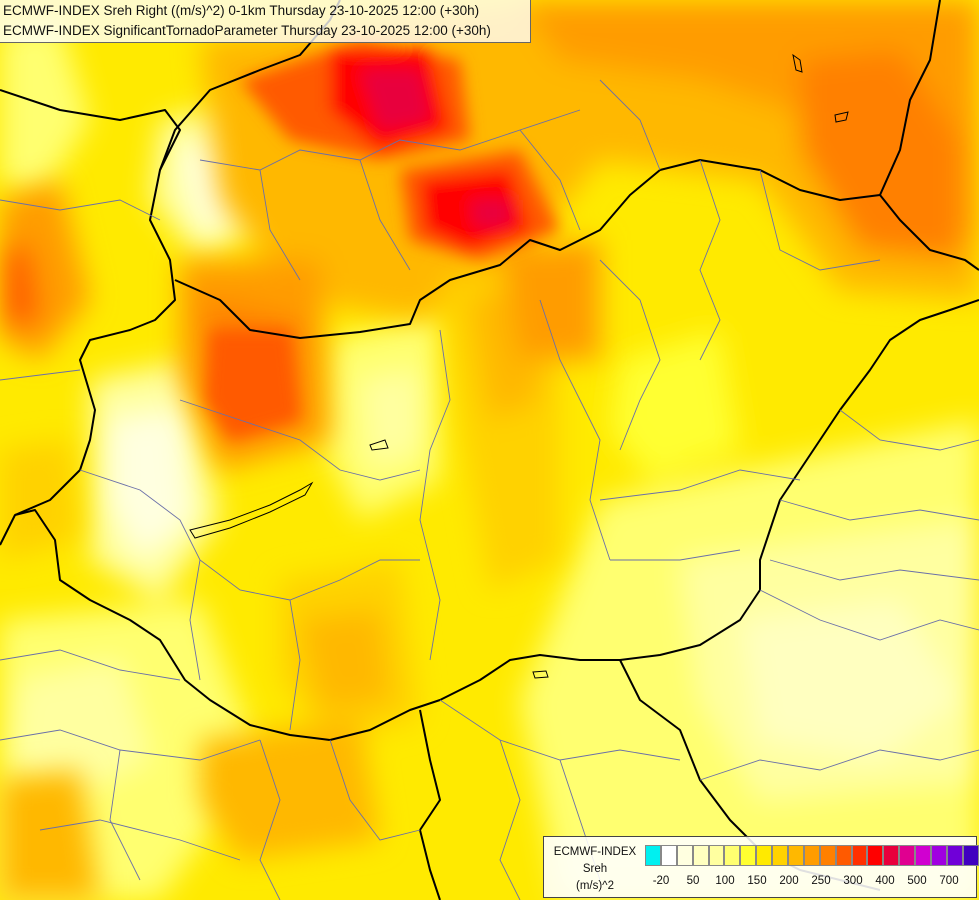  Describe the element at coordinates (595, 869) in the screenshot. I see `legend-variable: Sreh` at that location.